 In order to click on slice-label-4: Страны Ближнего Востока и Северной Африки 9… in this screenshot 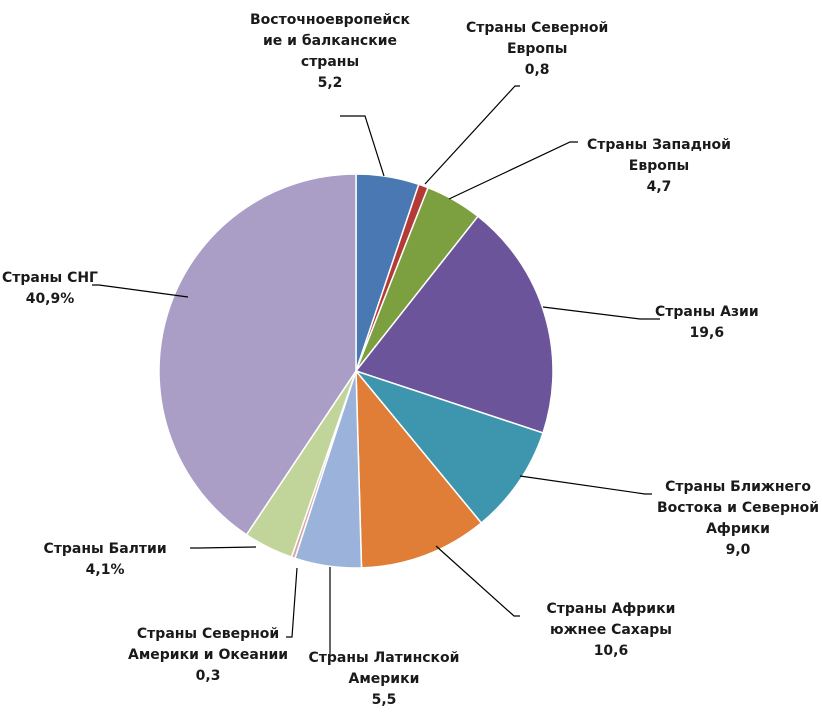, I will do `click(738, 519)`.